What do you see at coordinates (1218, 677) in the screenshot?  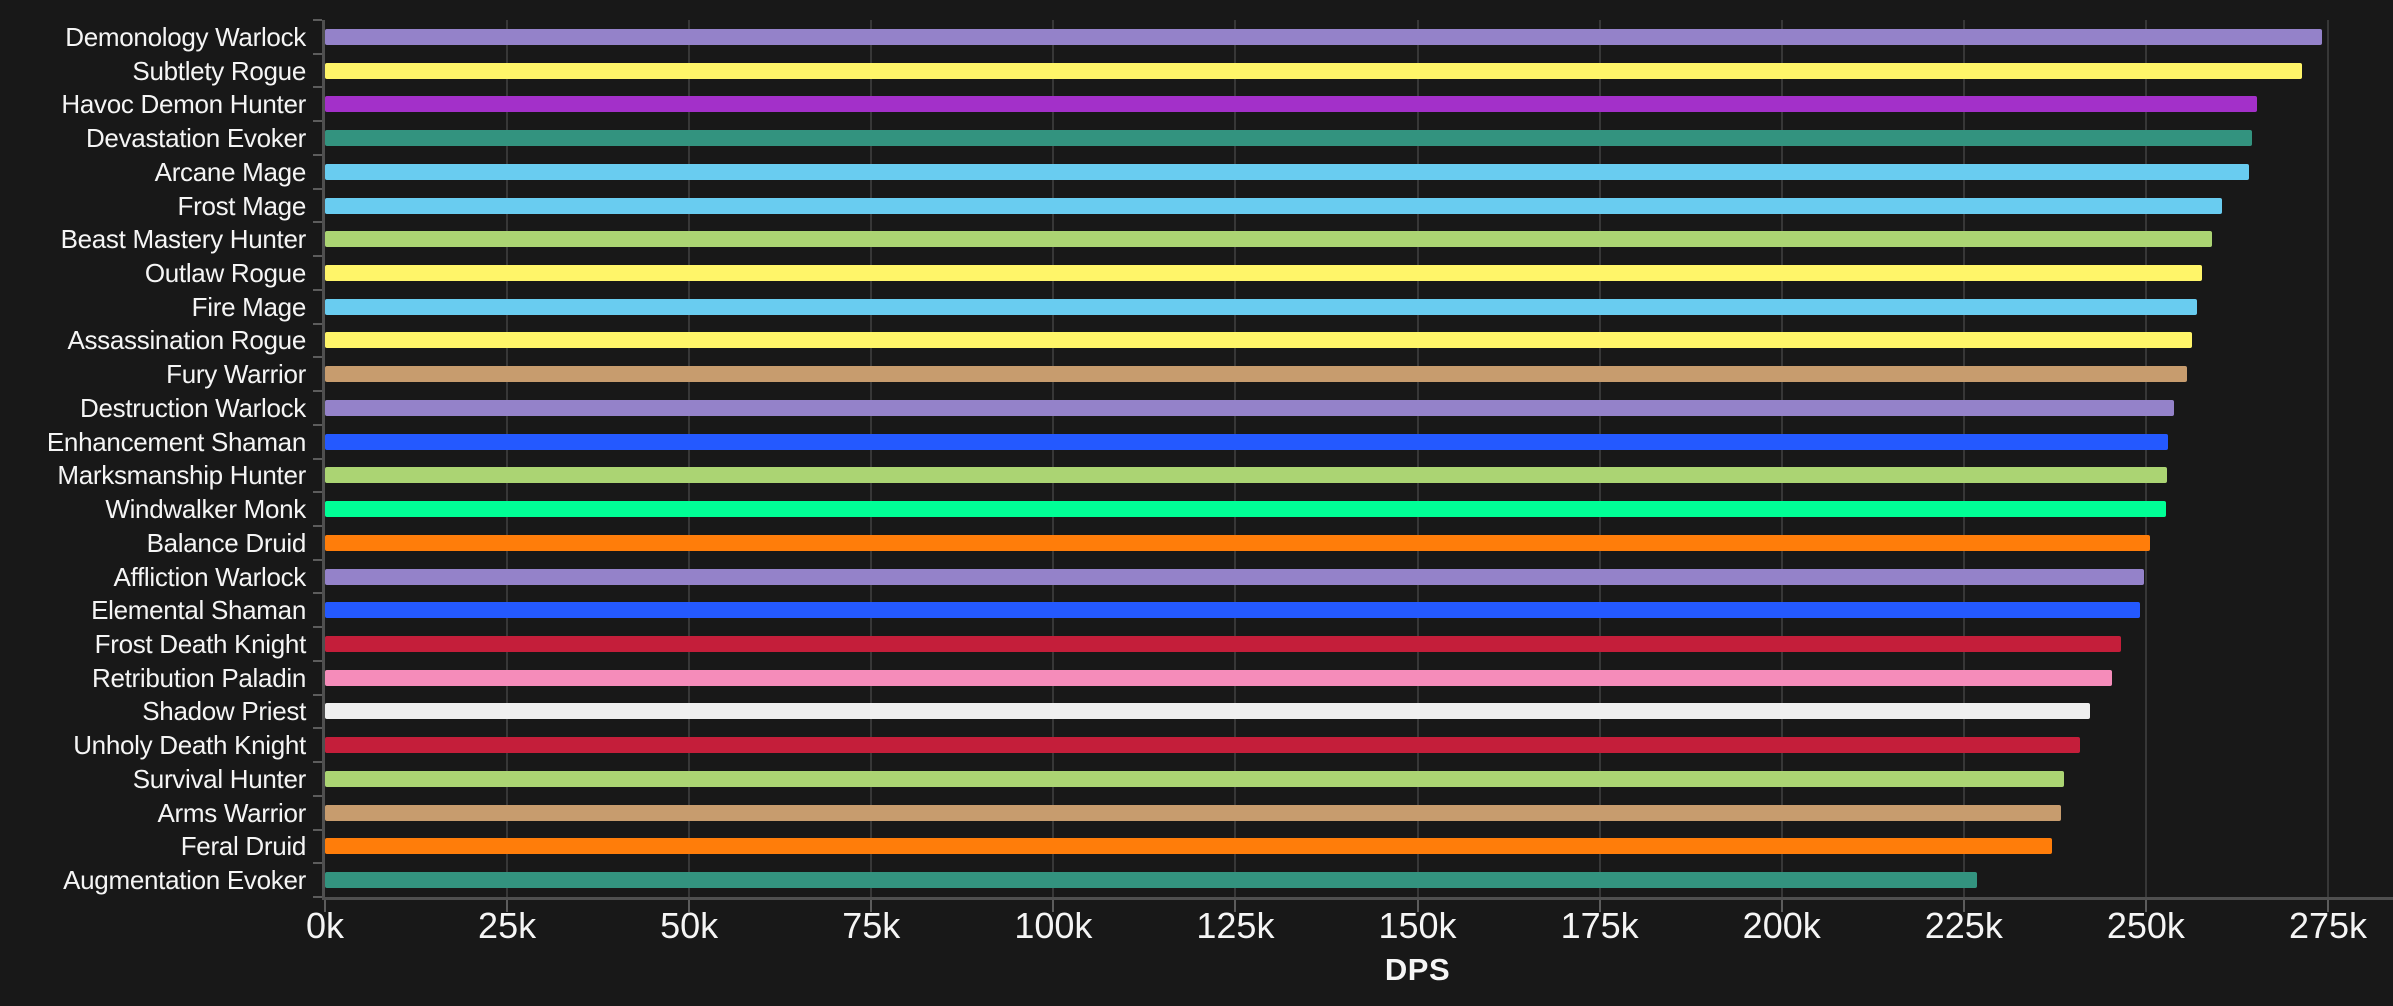 I see `bar-retribution-paladin` at bounding box center [1218, 677].